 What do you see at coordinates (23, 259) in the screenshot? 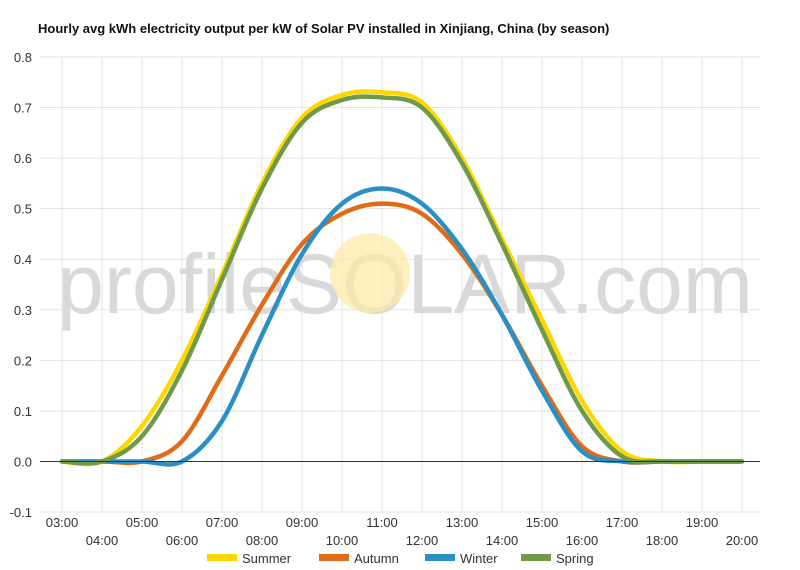
I see `y-tick-label: 0.4` at bounding box center [23, 259].